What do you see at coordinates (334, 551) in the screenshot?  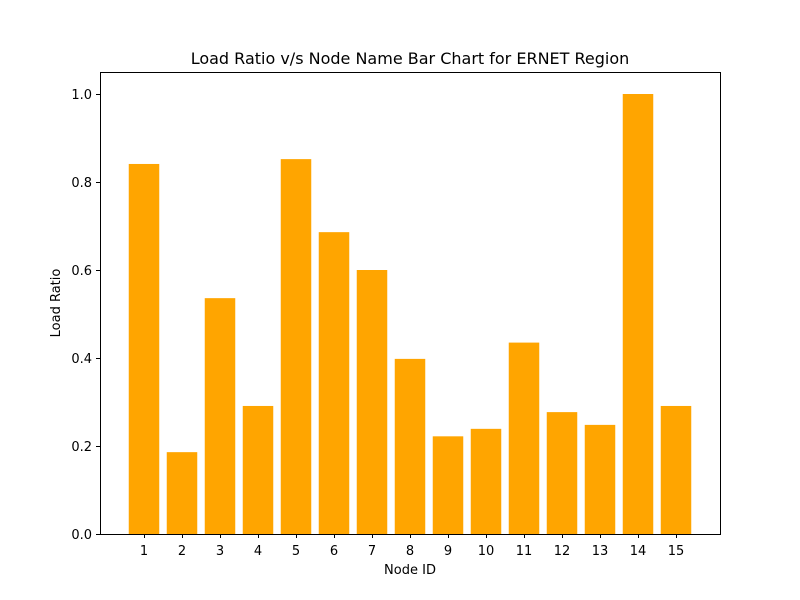 I see `x-tick-label: 6` at bounding box center [334, 551].